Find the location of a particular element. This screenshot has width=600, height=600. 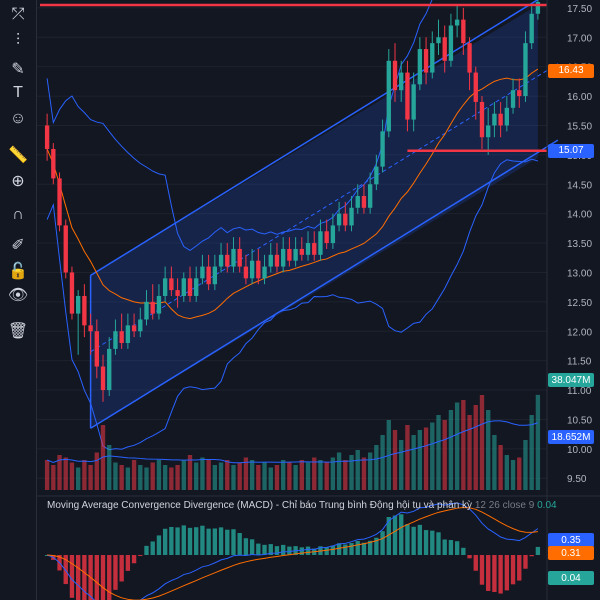

text-tool-icon: T is located at coordinates (18, 92).